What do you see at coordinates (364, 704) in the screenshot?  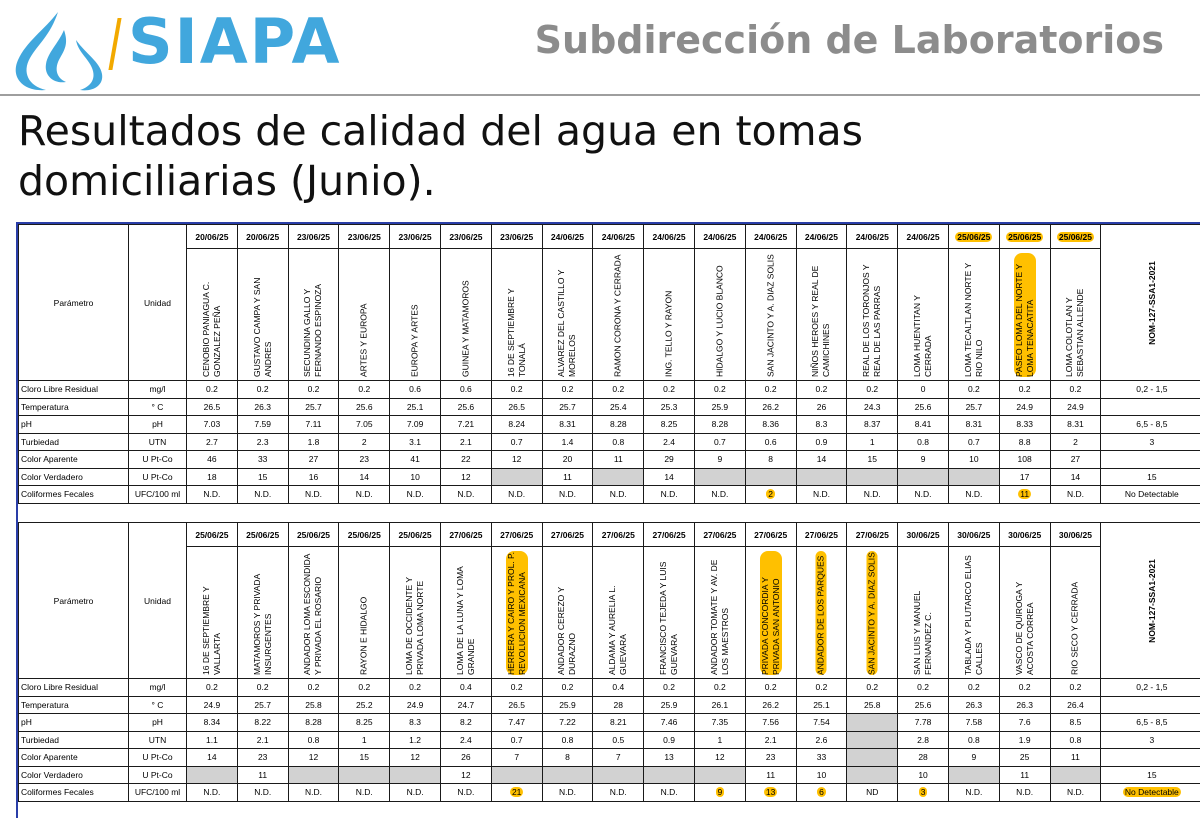 I see `result-value: 25.2` at bounding box center [364, 704].